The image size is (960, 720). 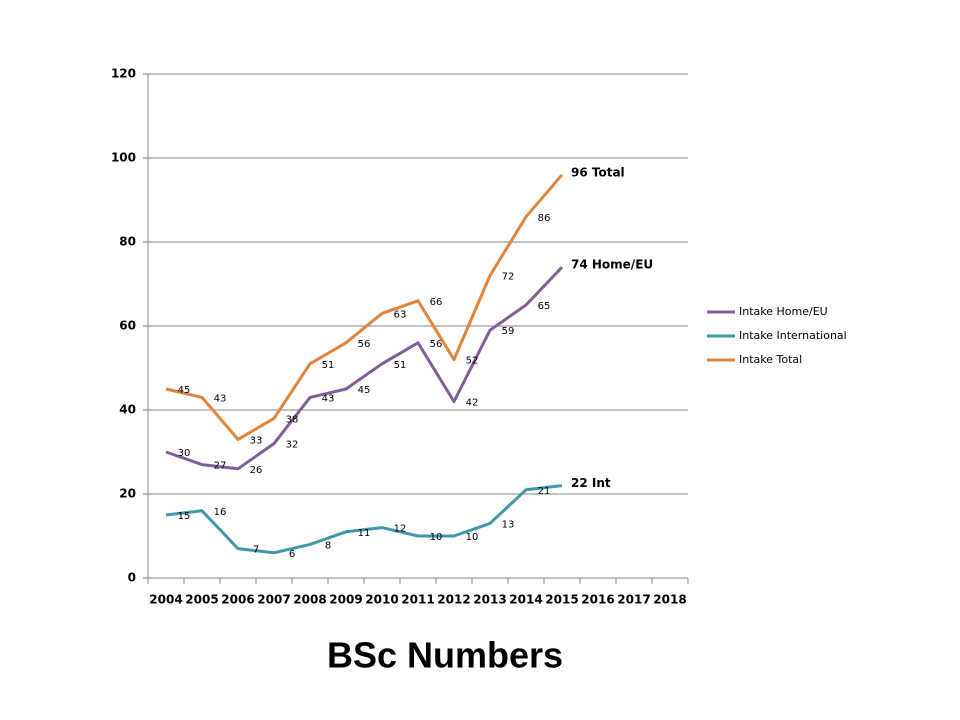 What do you see at coordinates (793, 335) in the screenshot?
I see `legend-label: Intake International` at bounding box center [793, 335].